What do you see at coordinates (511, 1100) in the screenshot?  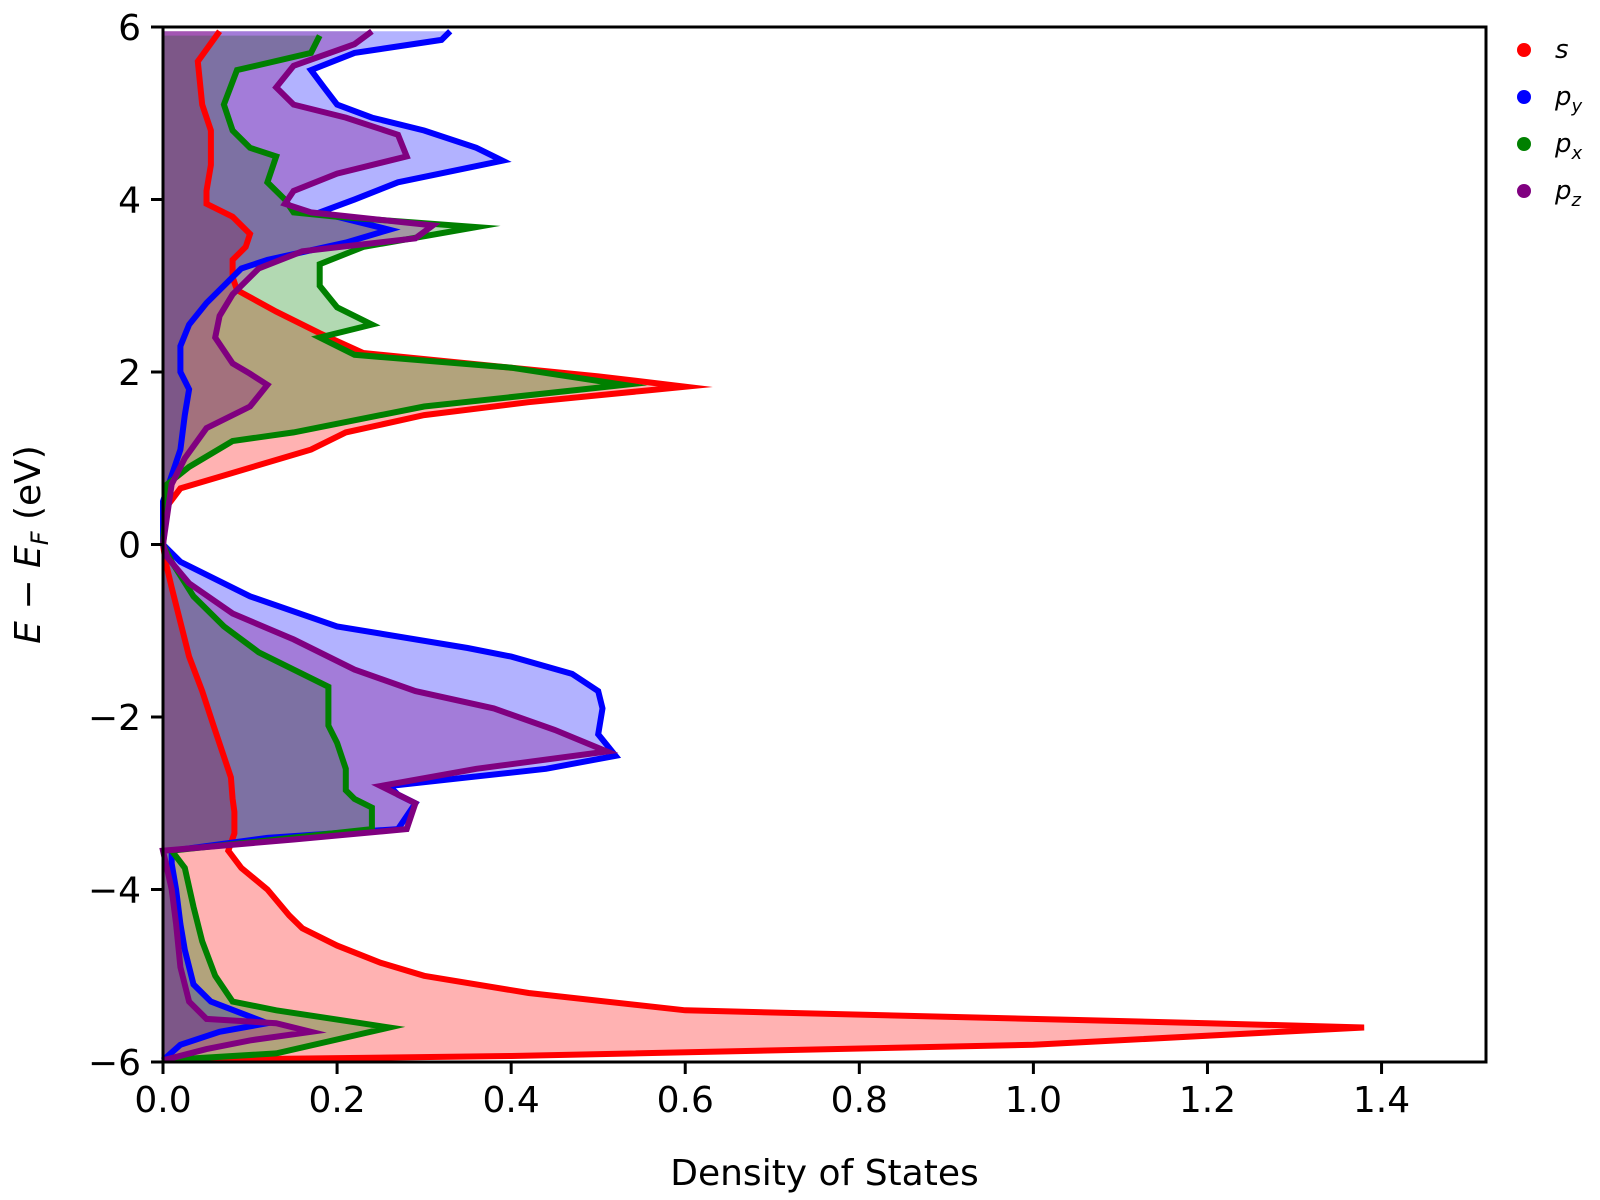 I see `x-tick-label: 0.4` at bounding box center [511, 1100].